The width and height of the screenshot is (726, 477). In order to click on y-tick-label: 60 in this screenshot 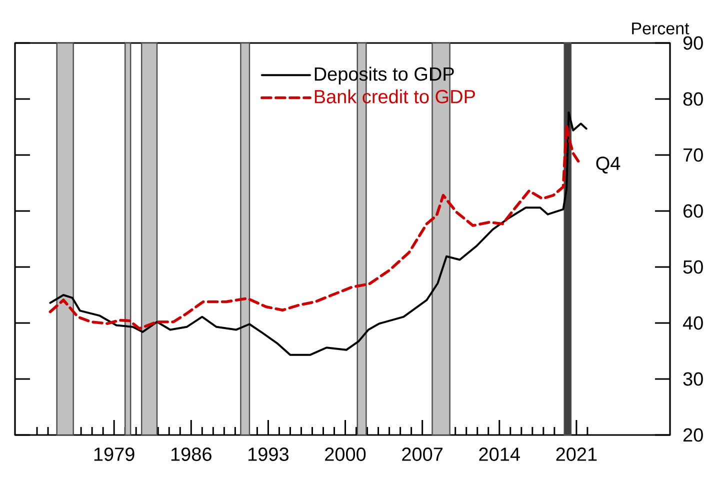, I will do `click(693, 211)`.